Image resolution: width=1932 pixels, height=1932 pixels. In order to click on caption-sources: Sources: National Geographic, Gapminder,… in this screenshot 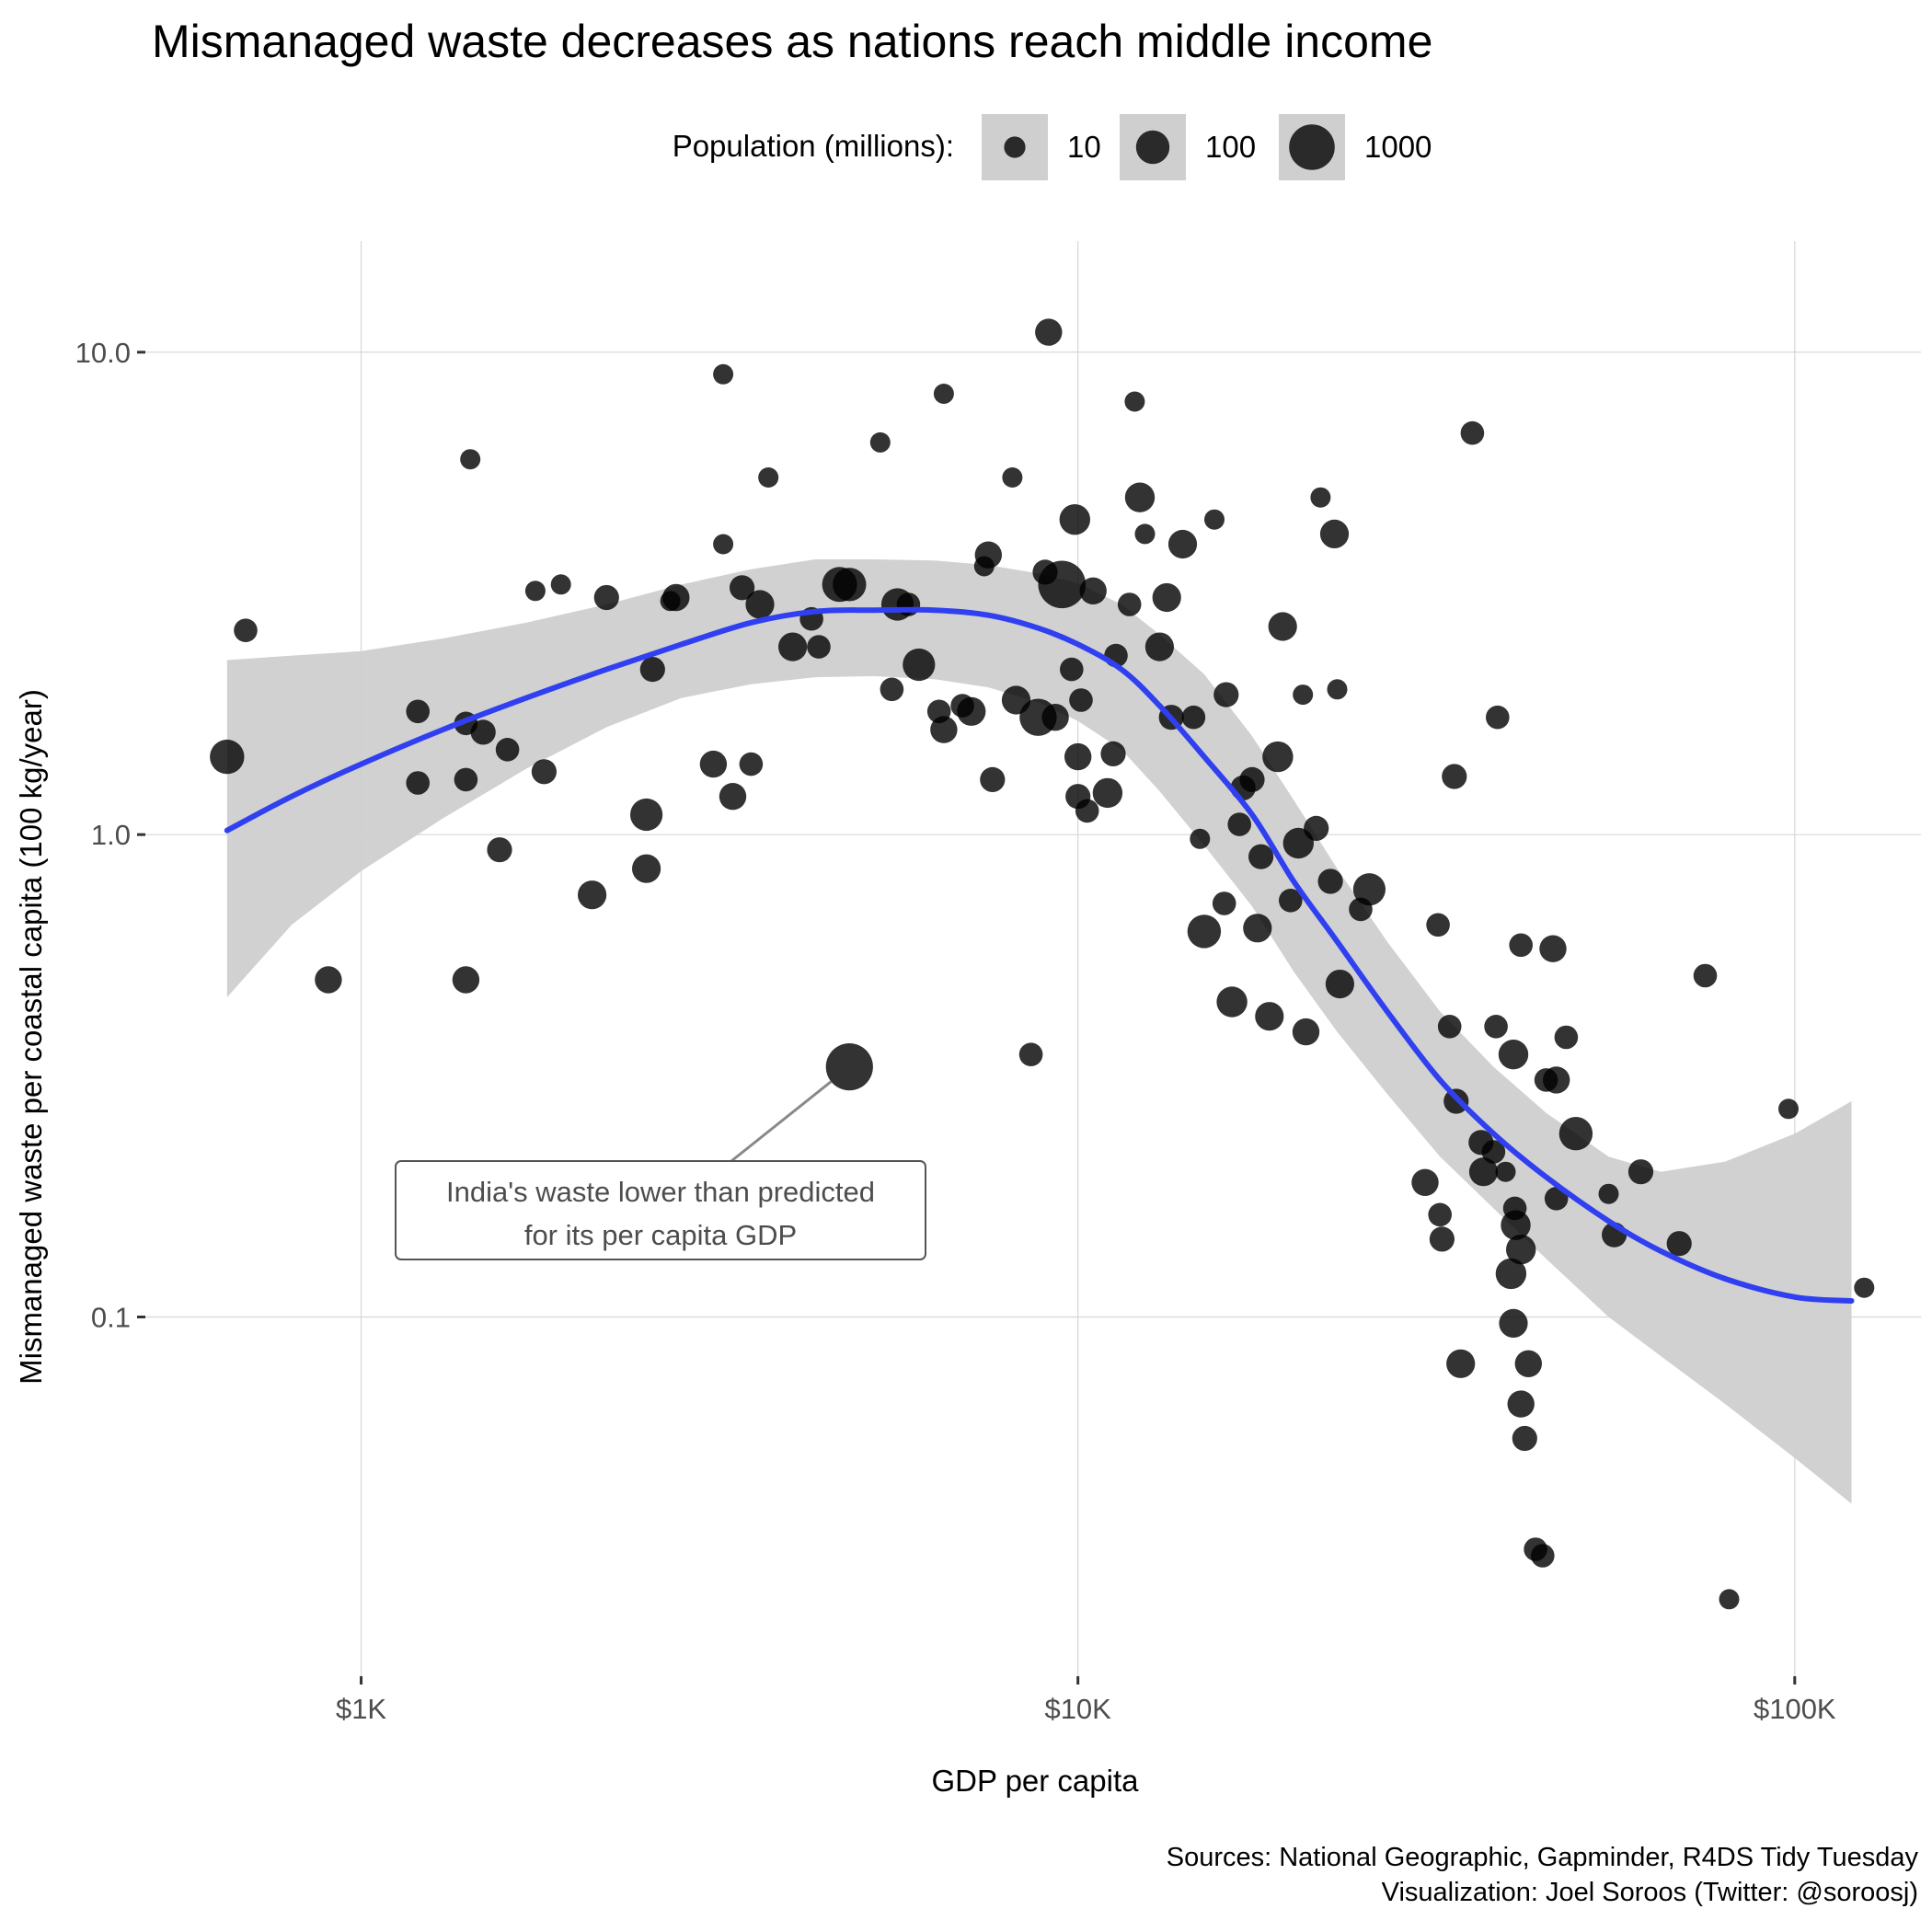, I will do `click(1543, 1857)`.